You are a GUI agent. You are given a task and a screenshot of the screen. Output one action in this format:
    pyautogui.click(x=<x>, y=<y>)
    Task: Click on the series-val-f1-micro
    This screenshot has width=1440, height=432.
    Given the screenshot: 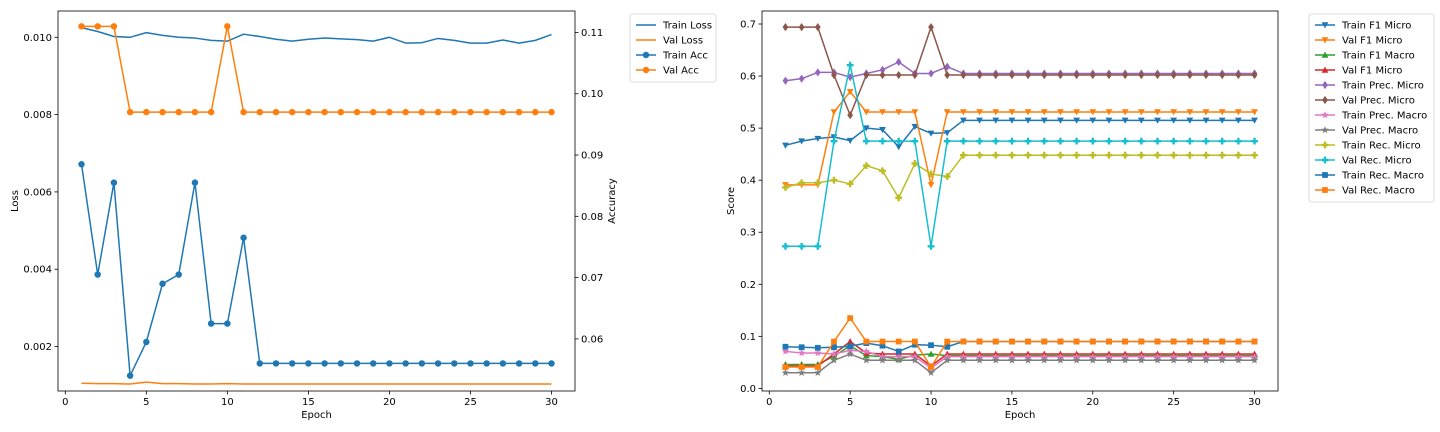 What is the action you would take?
    pyautogui.click(x=1020, y=353)
    